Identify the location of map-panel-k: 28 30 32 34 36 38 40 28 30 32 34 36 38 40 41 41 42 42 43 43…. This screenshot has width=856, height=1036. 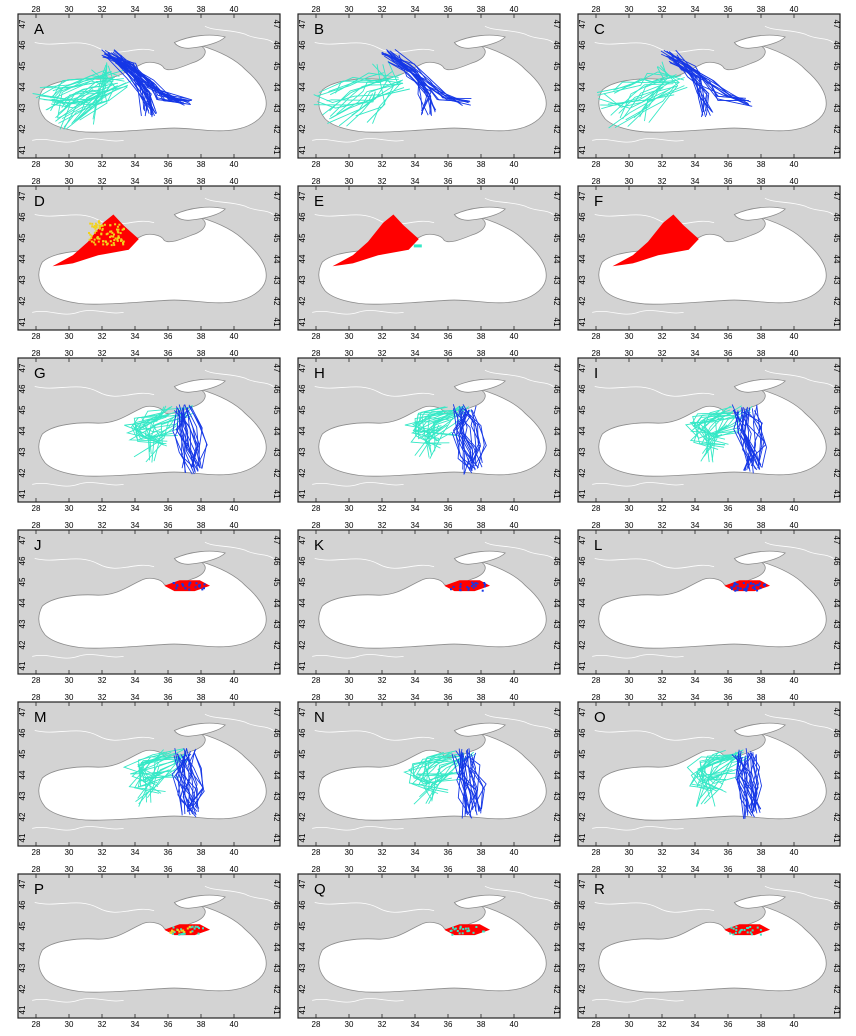
(429, 603).